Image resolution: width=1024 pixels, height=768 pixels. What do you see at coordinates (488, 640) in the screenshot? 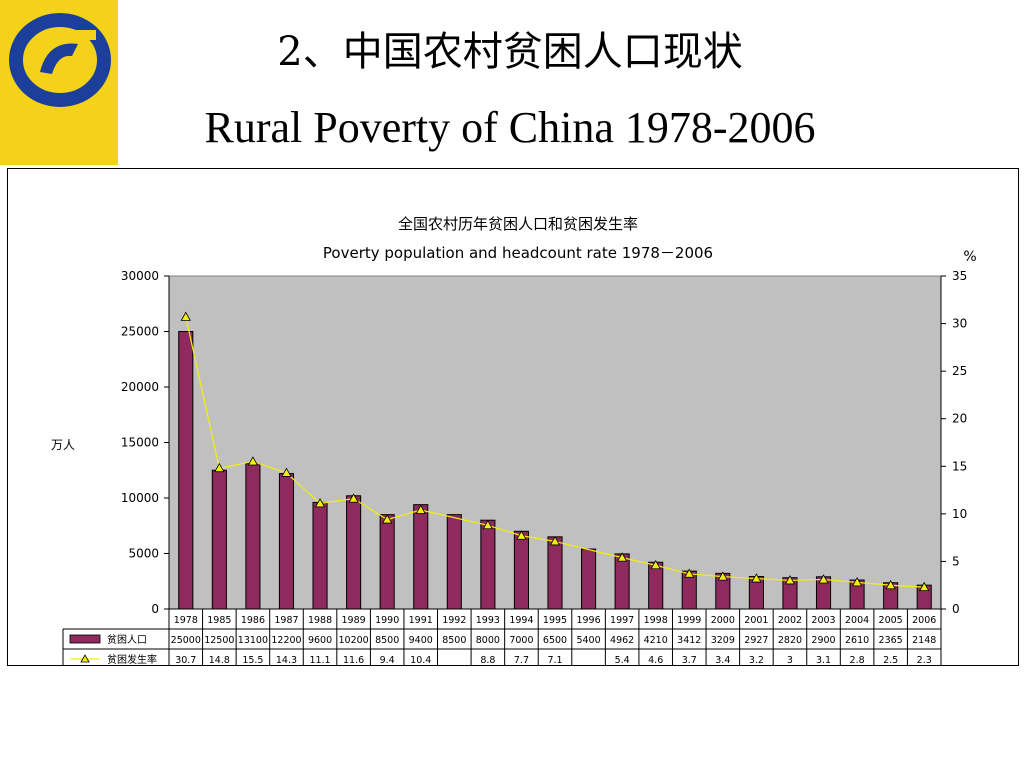
I see `bar-data-label: 8000` at bounding box center [488, 640].